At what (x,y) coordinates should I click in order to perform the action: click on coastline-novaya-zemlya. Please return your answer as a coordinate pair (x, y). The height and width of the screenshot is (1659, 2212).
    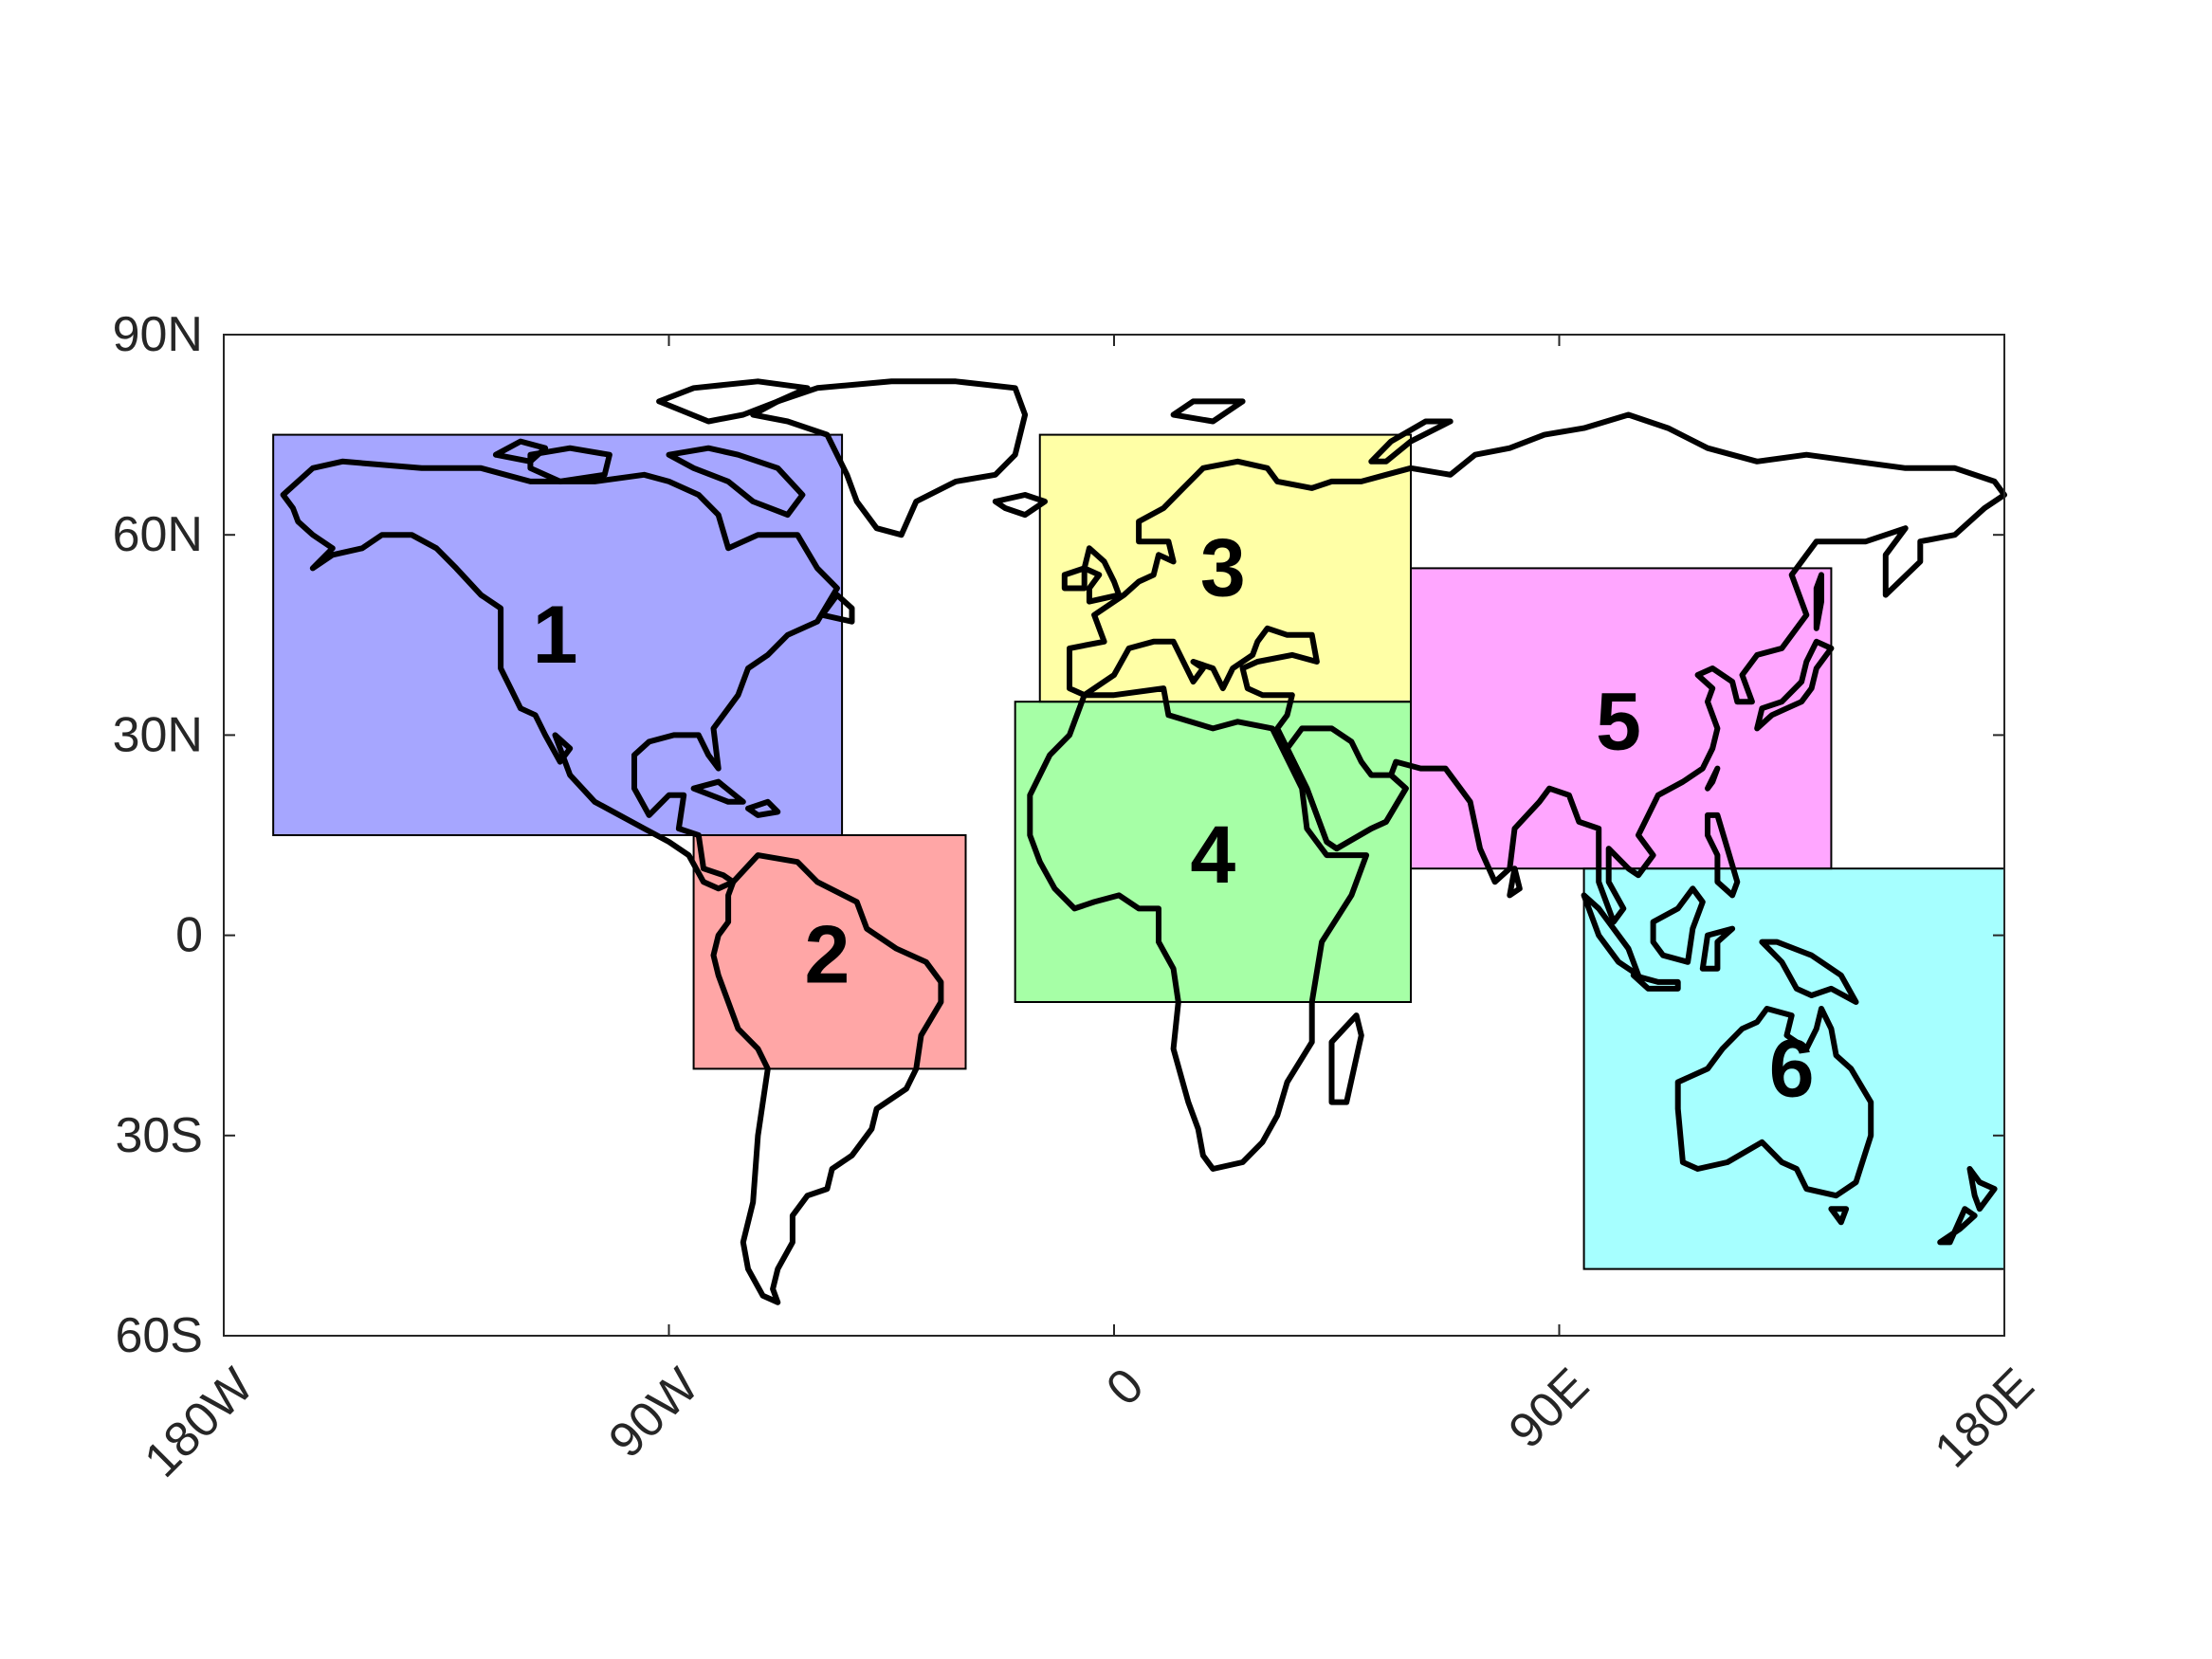
    Looking at the image, I should click on (1410, 441).